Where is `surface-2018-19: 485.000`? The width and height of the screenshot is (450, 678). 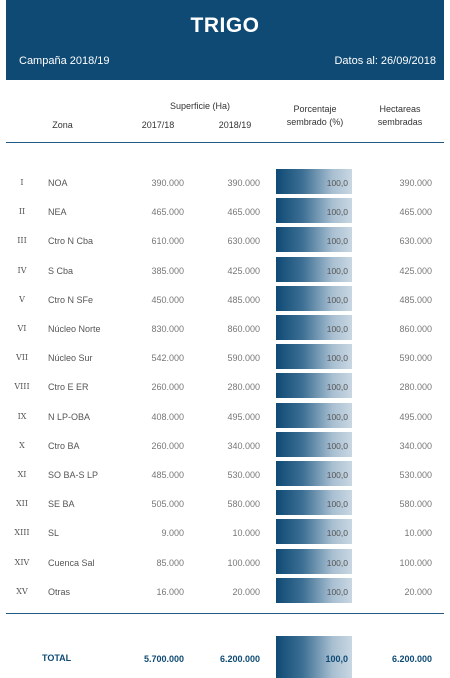
surface-2018-19: 485.000 is located at coordinates (243, 299).